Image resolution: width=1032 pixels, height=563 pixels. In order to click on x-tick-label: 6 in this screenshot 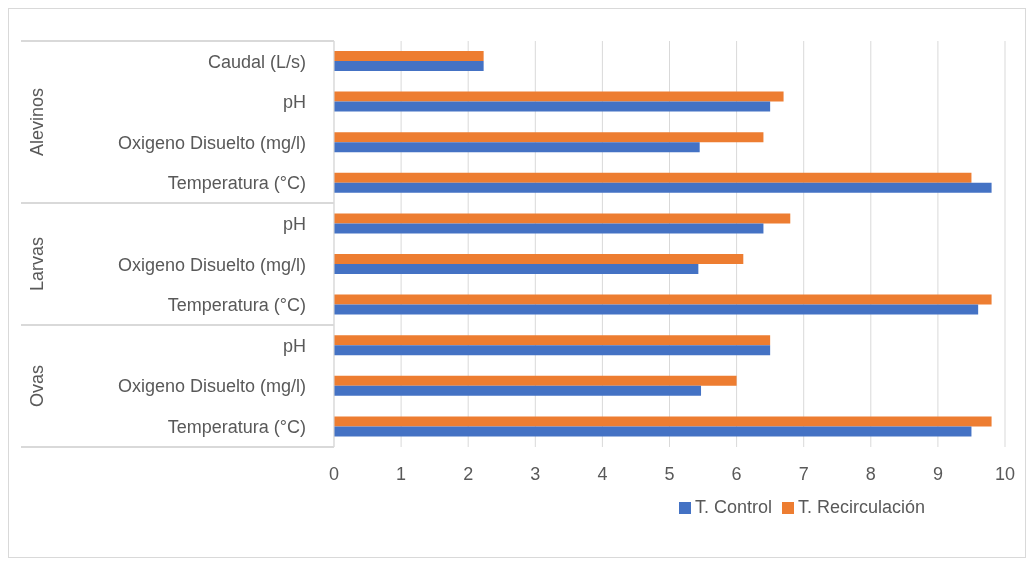, I will do `click(736, 473)`.